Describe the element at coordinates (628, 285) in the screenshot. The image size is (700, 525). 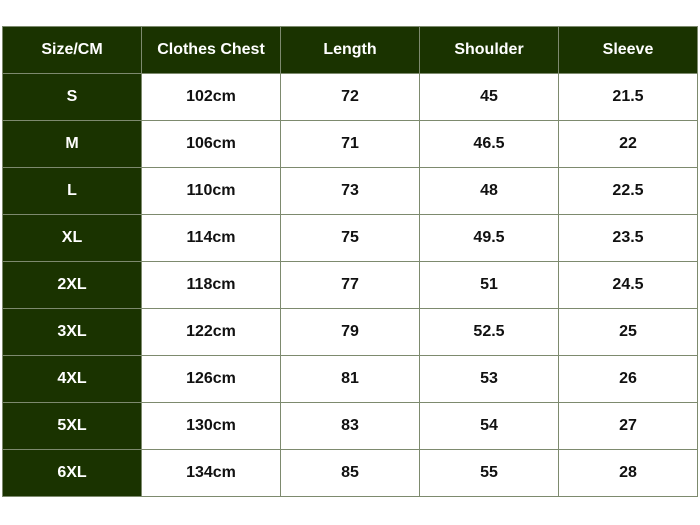
I see `table-cell: 24.5` at that location.